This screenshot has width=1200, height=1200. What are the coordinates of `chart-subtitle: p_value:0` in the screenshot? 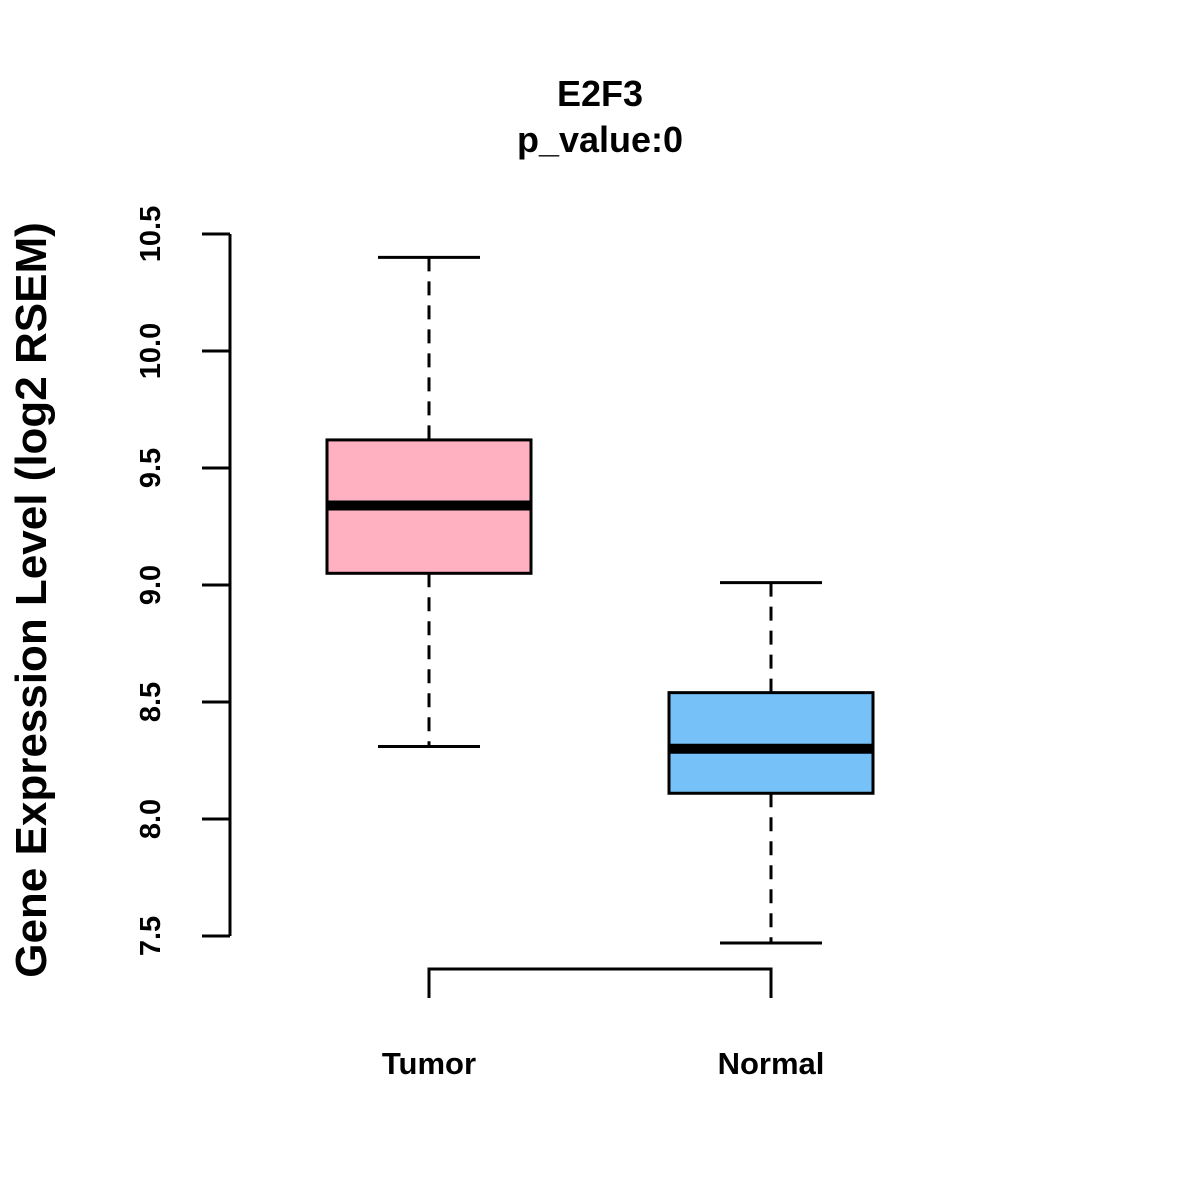 It's located at (600, 139).